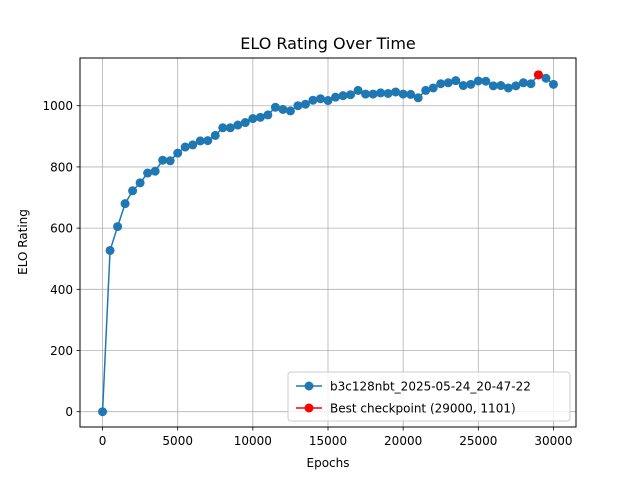 The height and width of the screenshot is (480, 640). I want to click on x-axis-ticks: 0 5000 10000 15000 20000 25000 30000, so click(336, 437).